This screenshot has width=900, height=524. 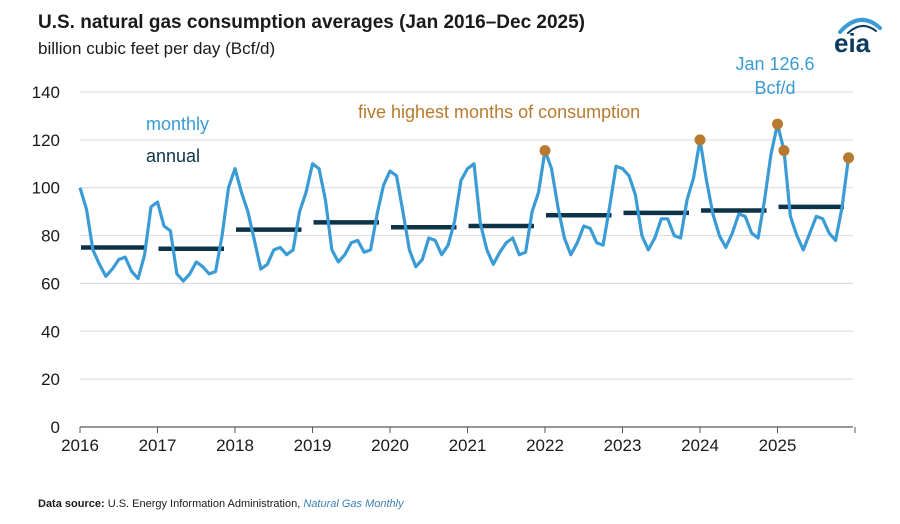 What do you see at coordinates (50, 283) in the screenshot?
I see `y-tick-label: 60` at bounding box center [50, 283].